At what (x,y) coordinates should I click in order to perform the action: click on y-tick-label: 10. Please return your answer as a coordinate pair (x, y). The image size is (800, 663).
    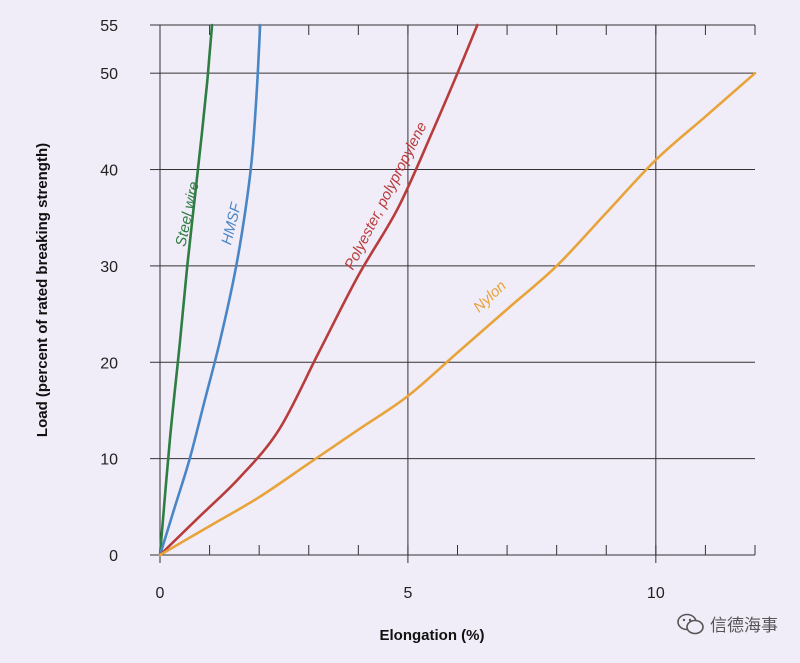
    Looking at the image, I should click on (109, 460).